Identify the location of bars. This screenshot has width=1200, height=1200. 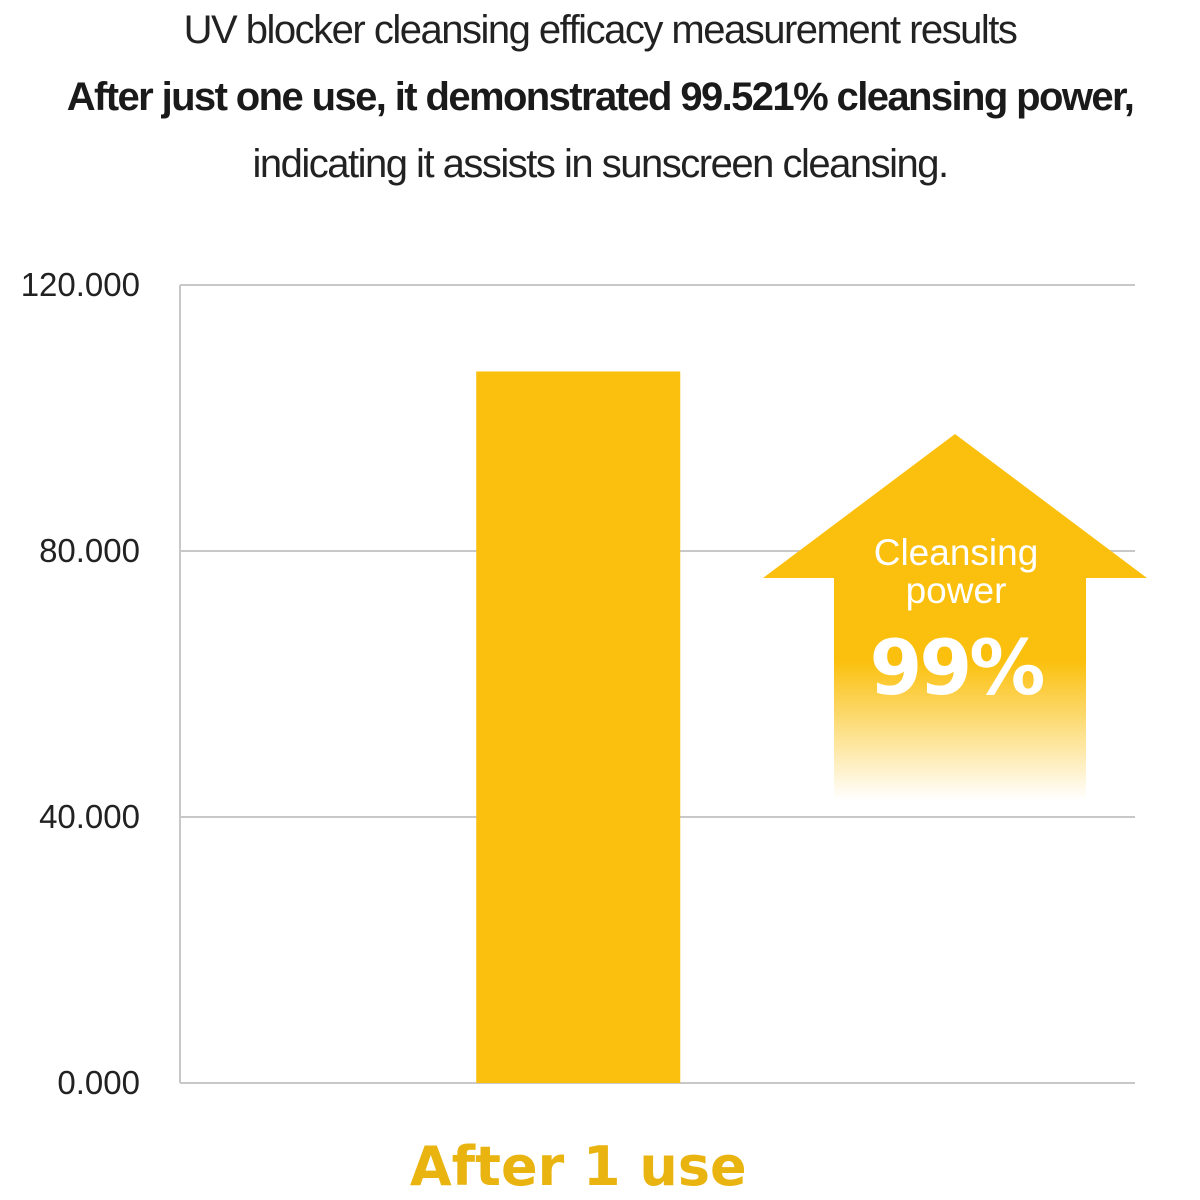
(578, 727).